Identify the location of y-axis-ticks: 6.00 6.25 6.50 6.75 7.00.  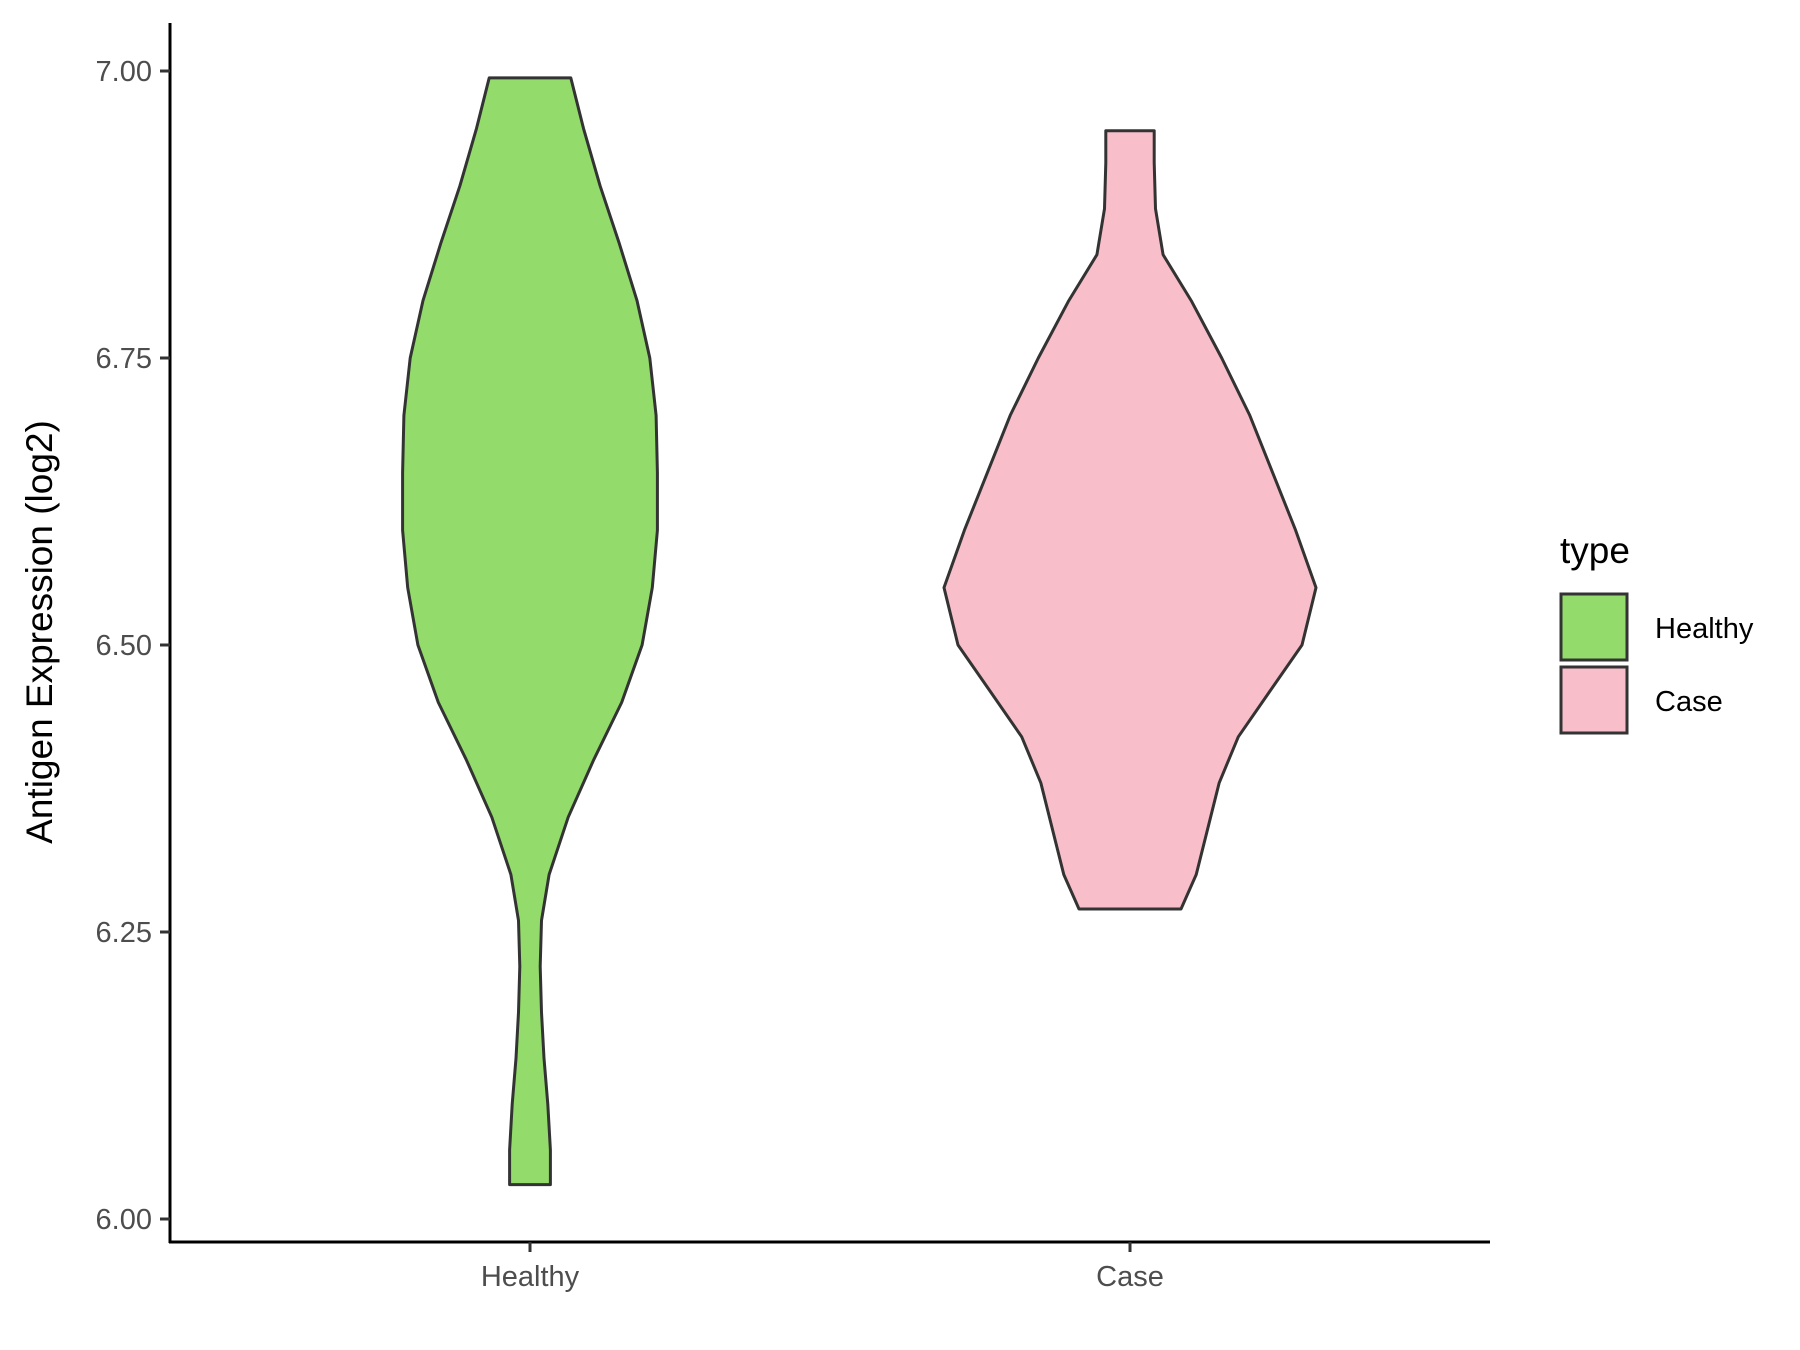
(133, 646).